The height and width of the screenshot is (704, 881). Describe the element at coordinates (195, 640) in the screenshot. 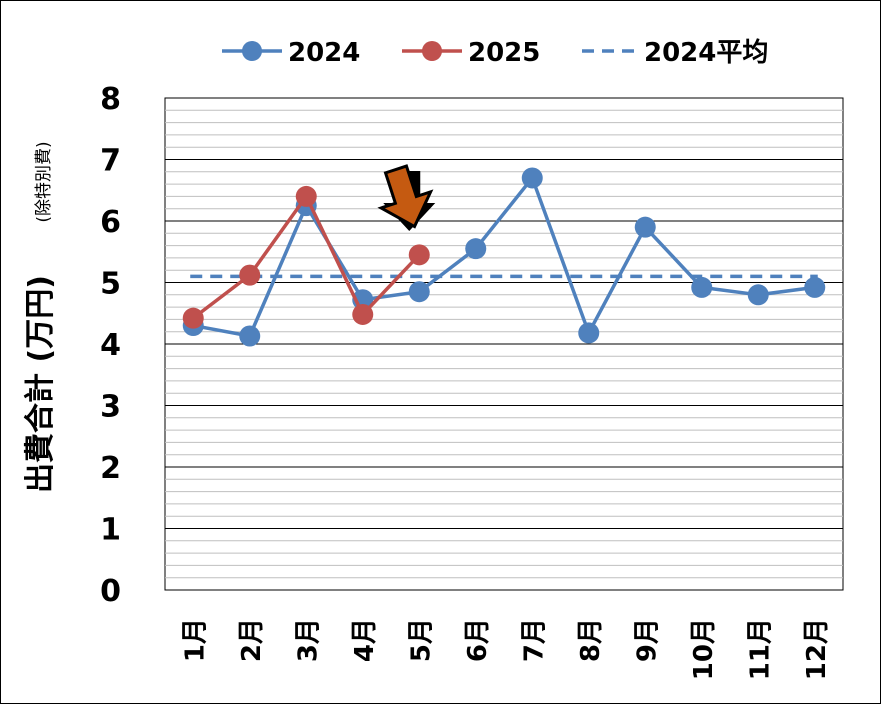

I see `x-tick-label: 1月` at that location.